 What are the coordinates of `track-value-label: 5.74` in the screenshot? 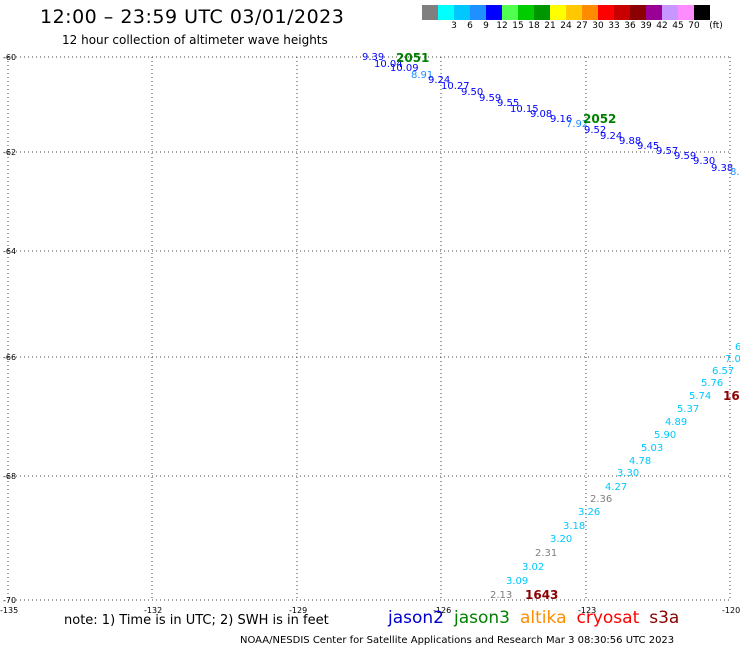 It's located at (700, 396).